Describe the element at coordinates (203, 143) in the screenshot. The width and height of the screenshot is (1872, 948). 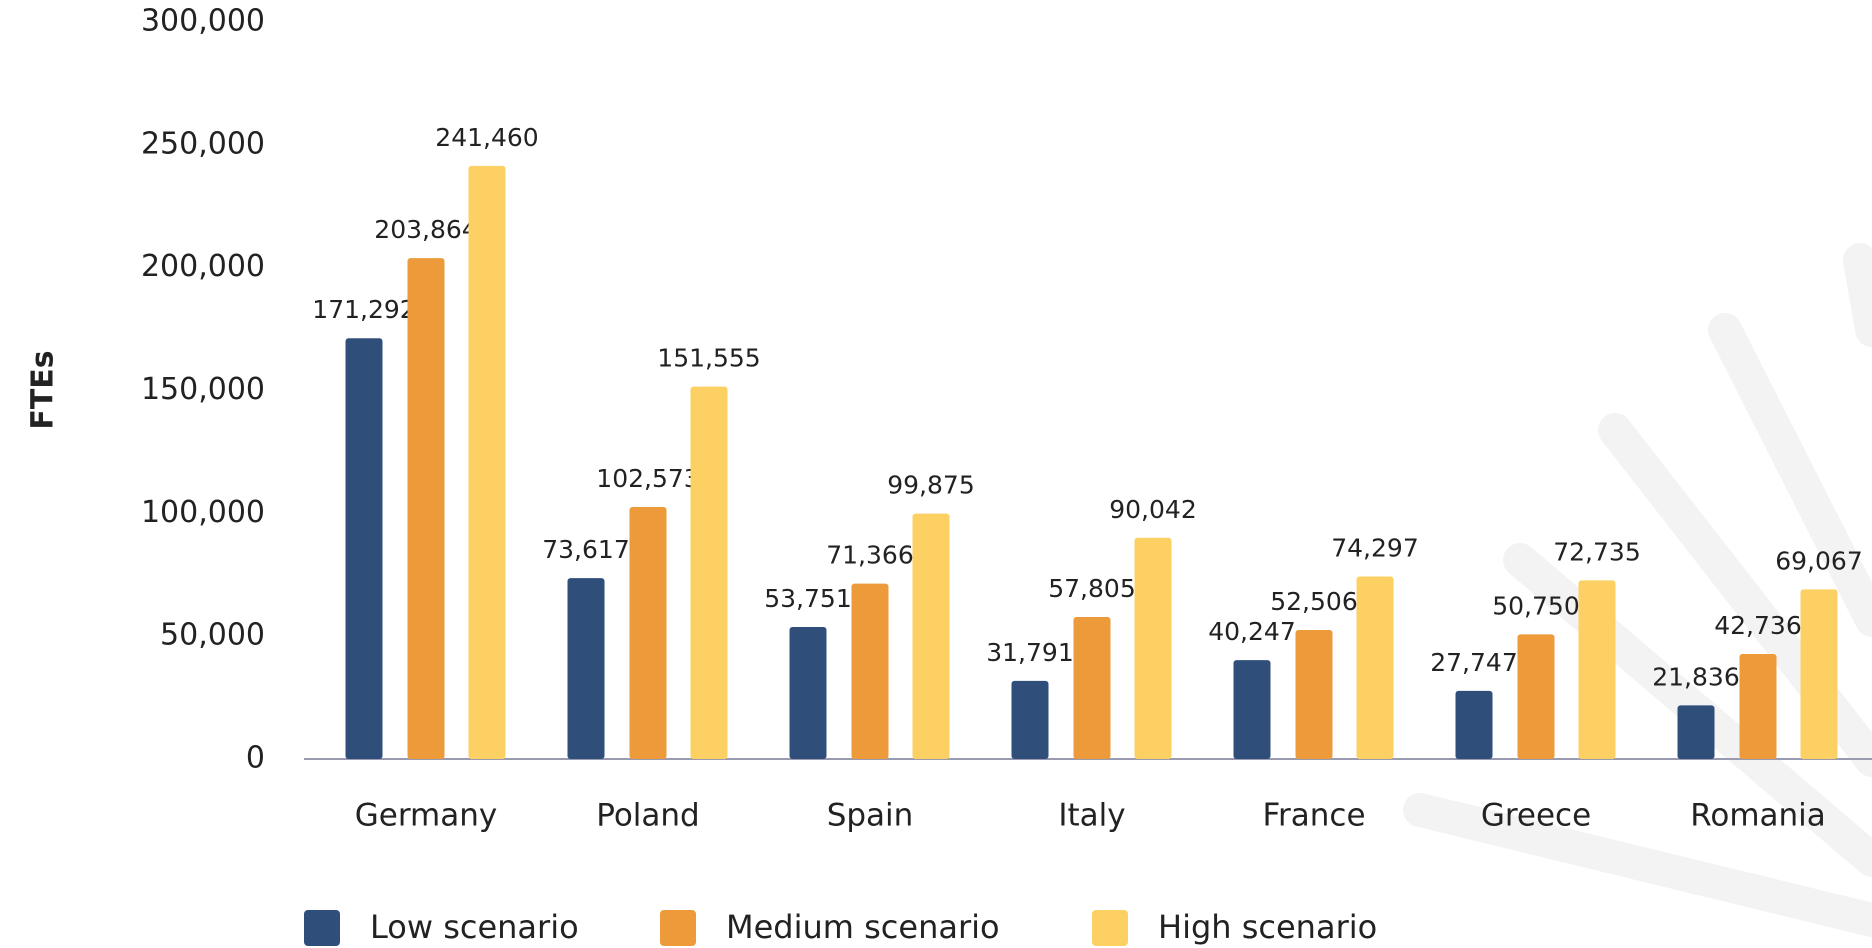
I see `y-tick-label: 250,000` at that location.